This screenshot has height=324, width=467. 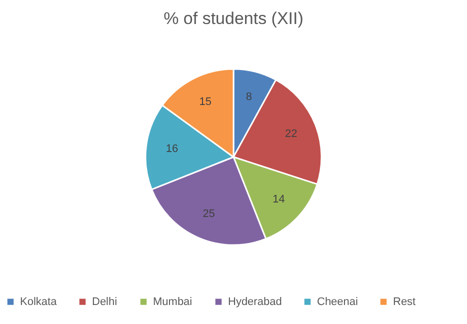 What do you see at coordinates (39, 302) in the screenshot?
I see `legend-label: Kolkata` at bounding box center [39, 302].